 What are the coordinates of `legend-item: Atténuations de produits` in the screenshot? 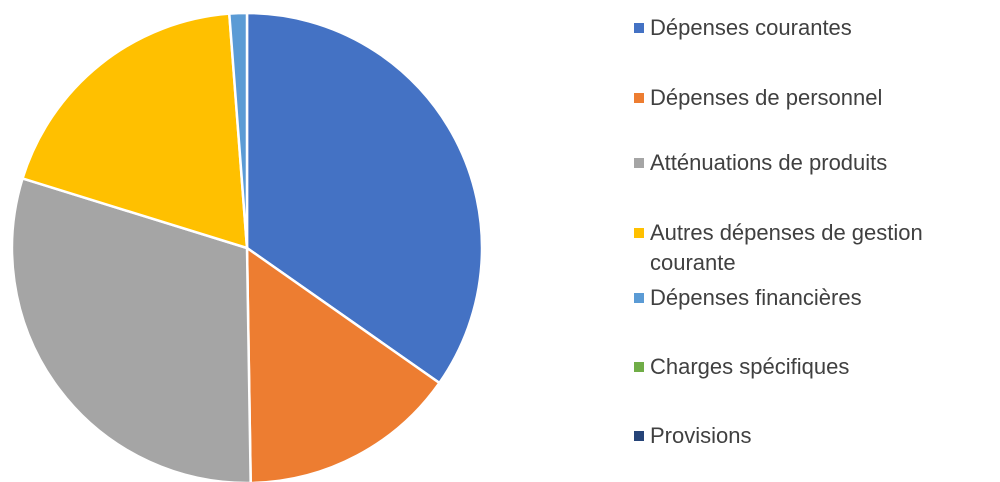 It's located at (814, 163).